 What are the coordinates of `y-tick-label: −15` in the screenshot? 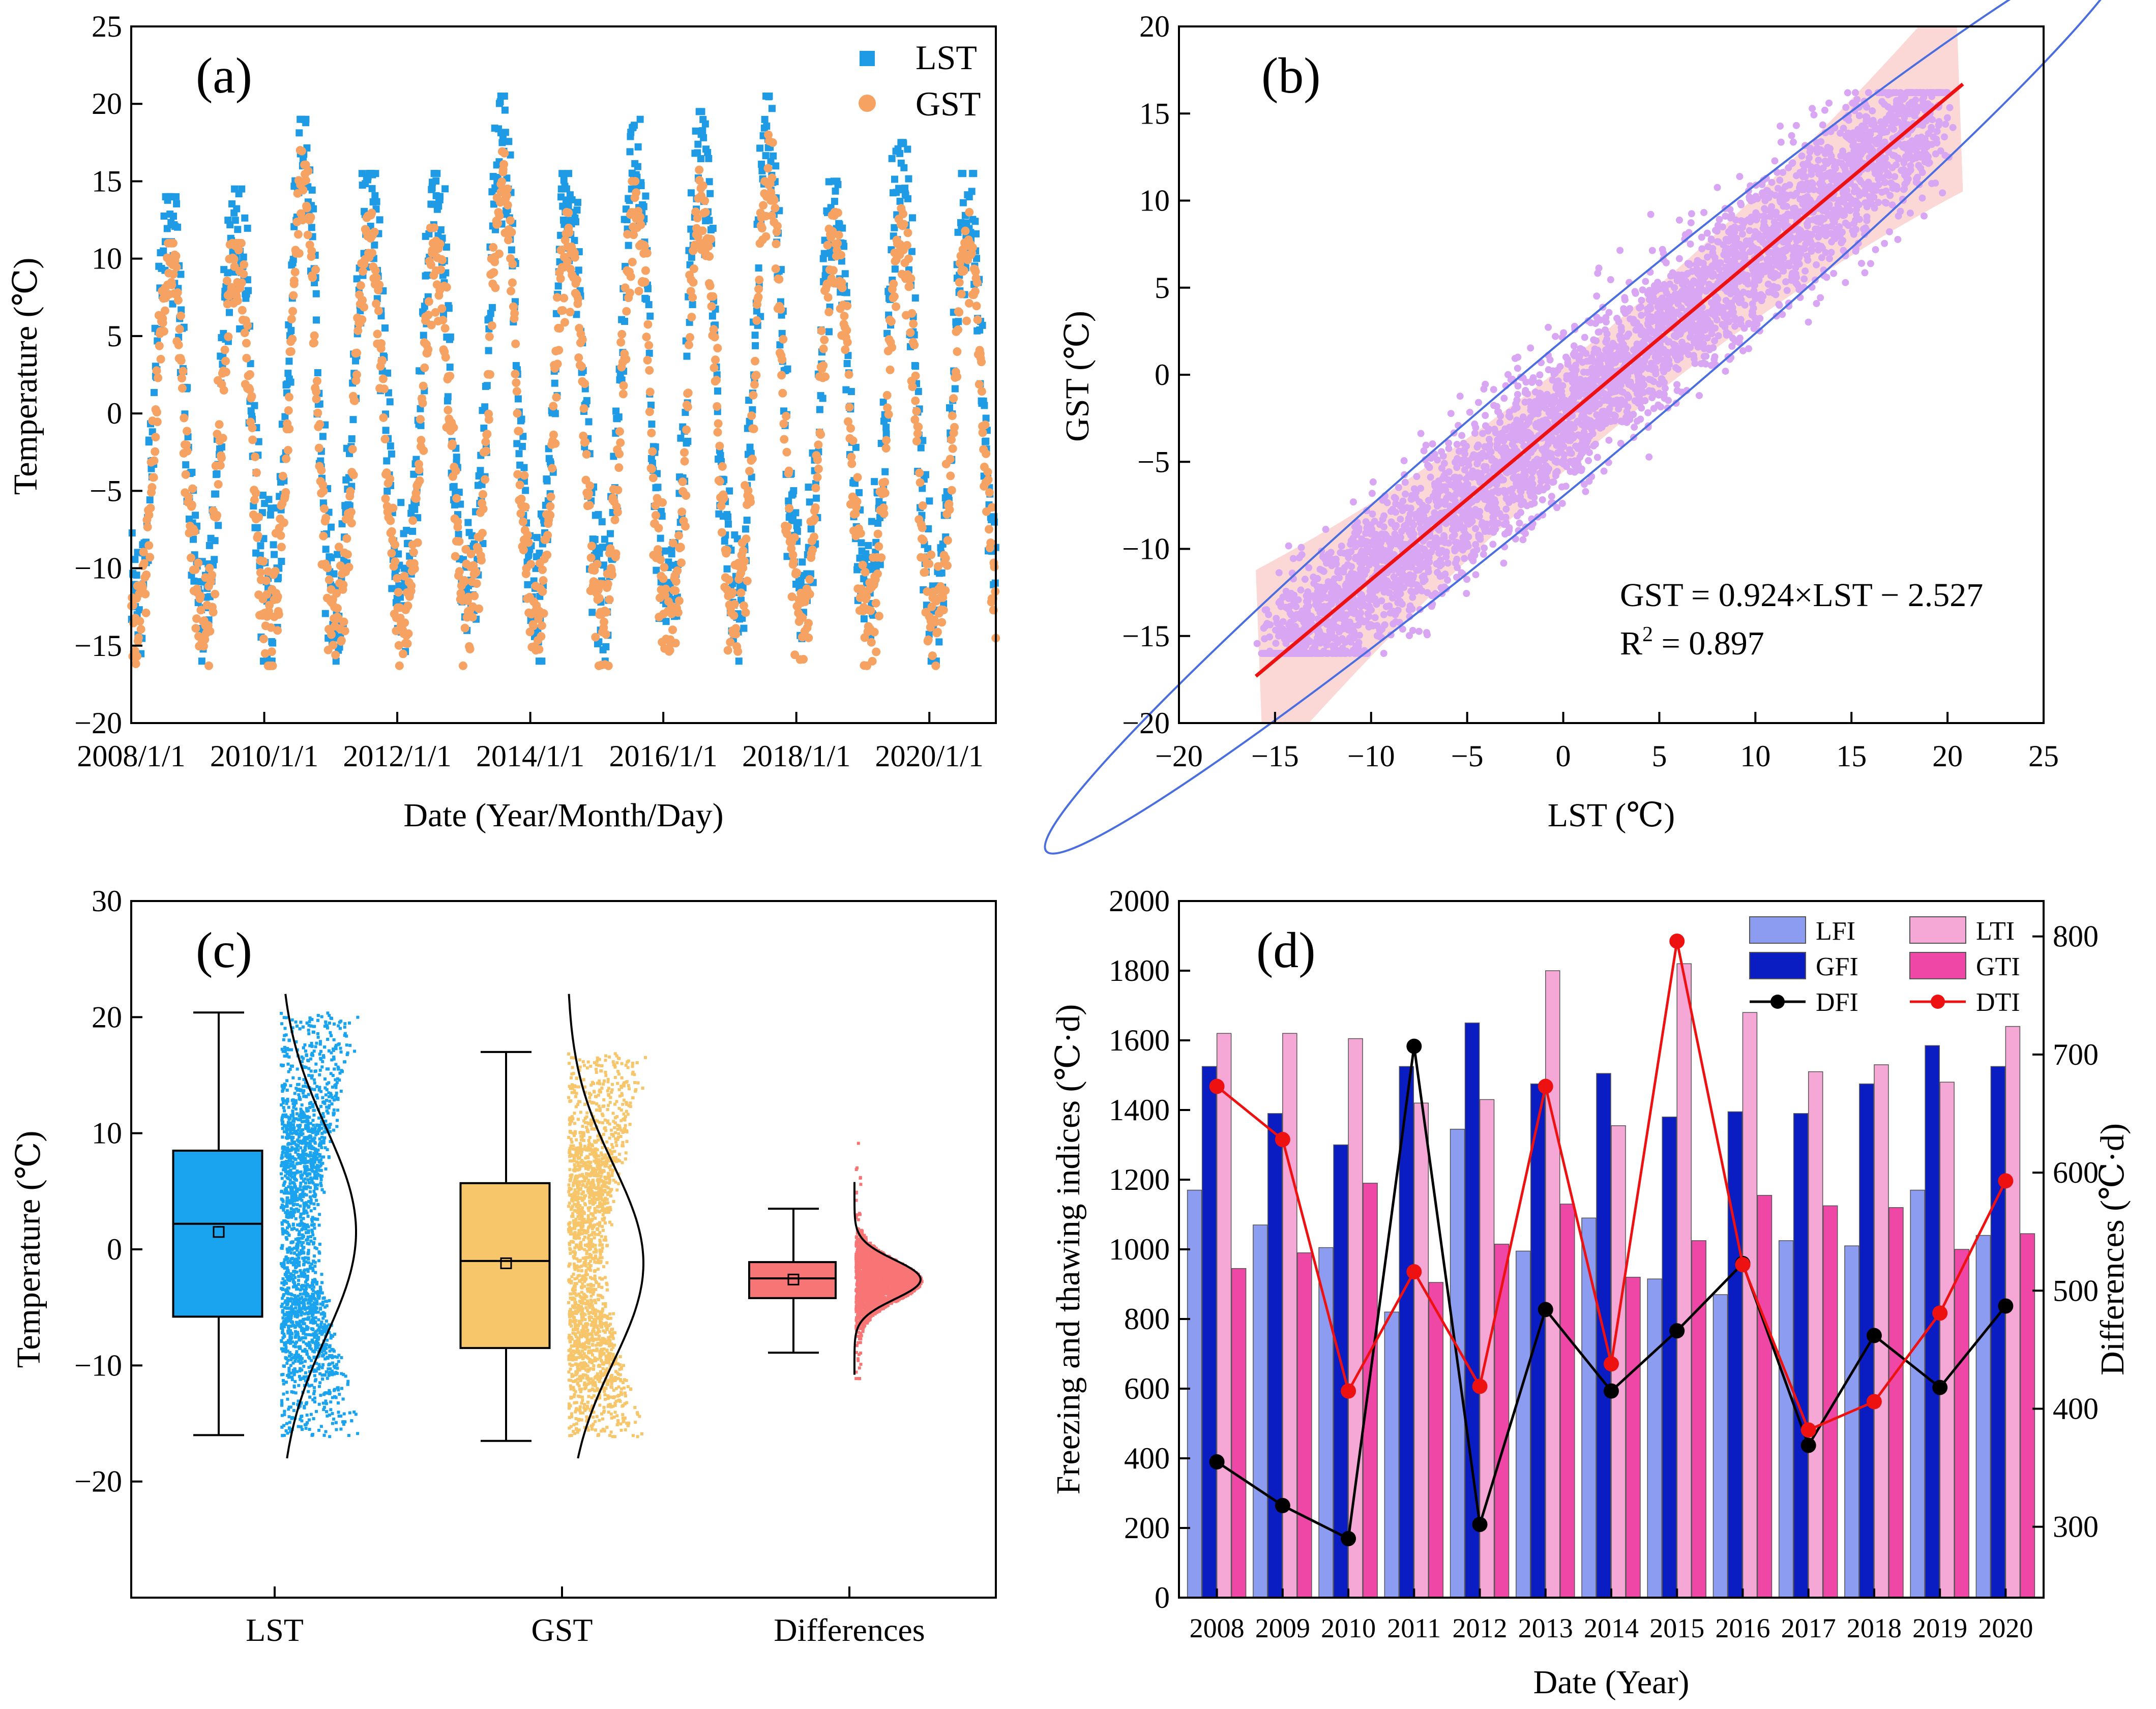 It's located at (98, 646).